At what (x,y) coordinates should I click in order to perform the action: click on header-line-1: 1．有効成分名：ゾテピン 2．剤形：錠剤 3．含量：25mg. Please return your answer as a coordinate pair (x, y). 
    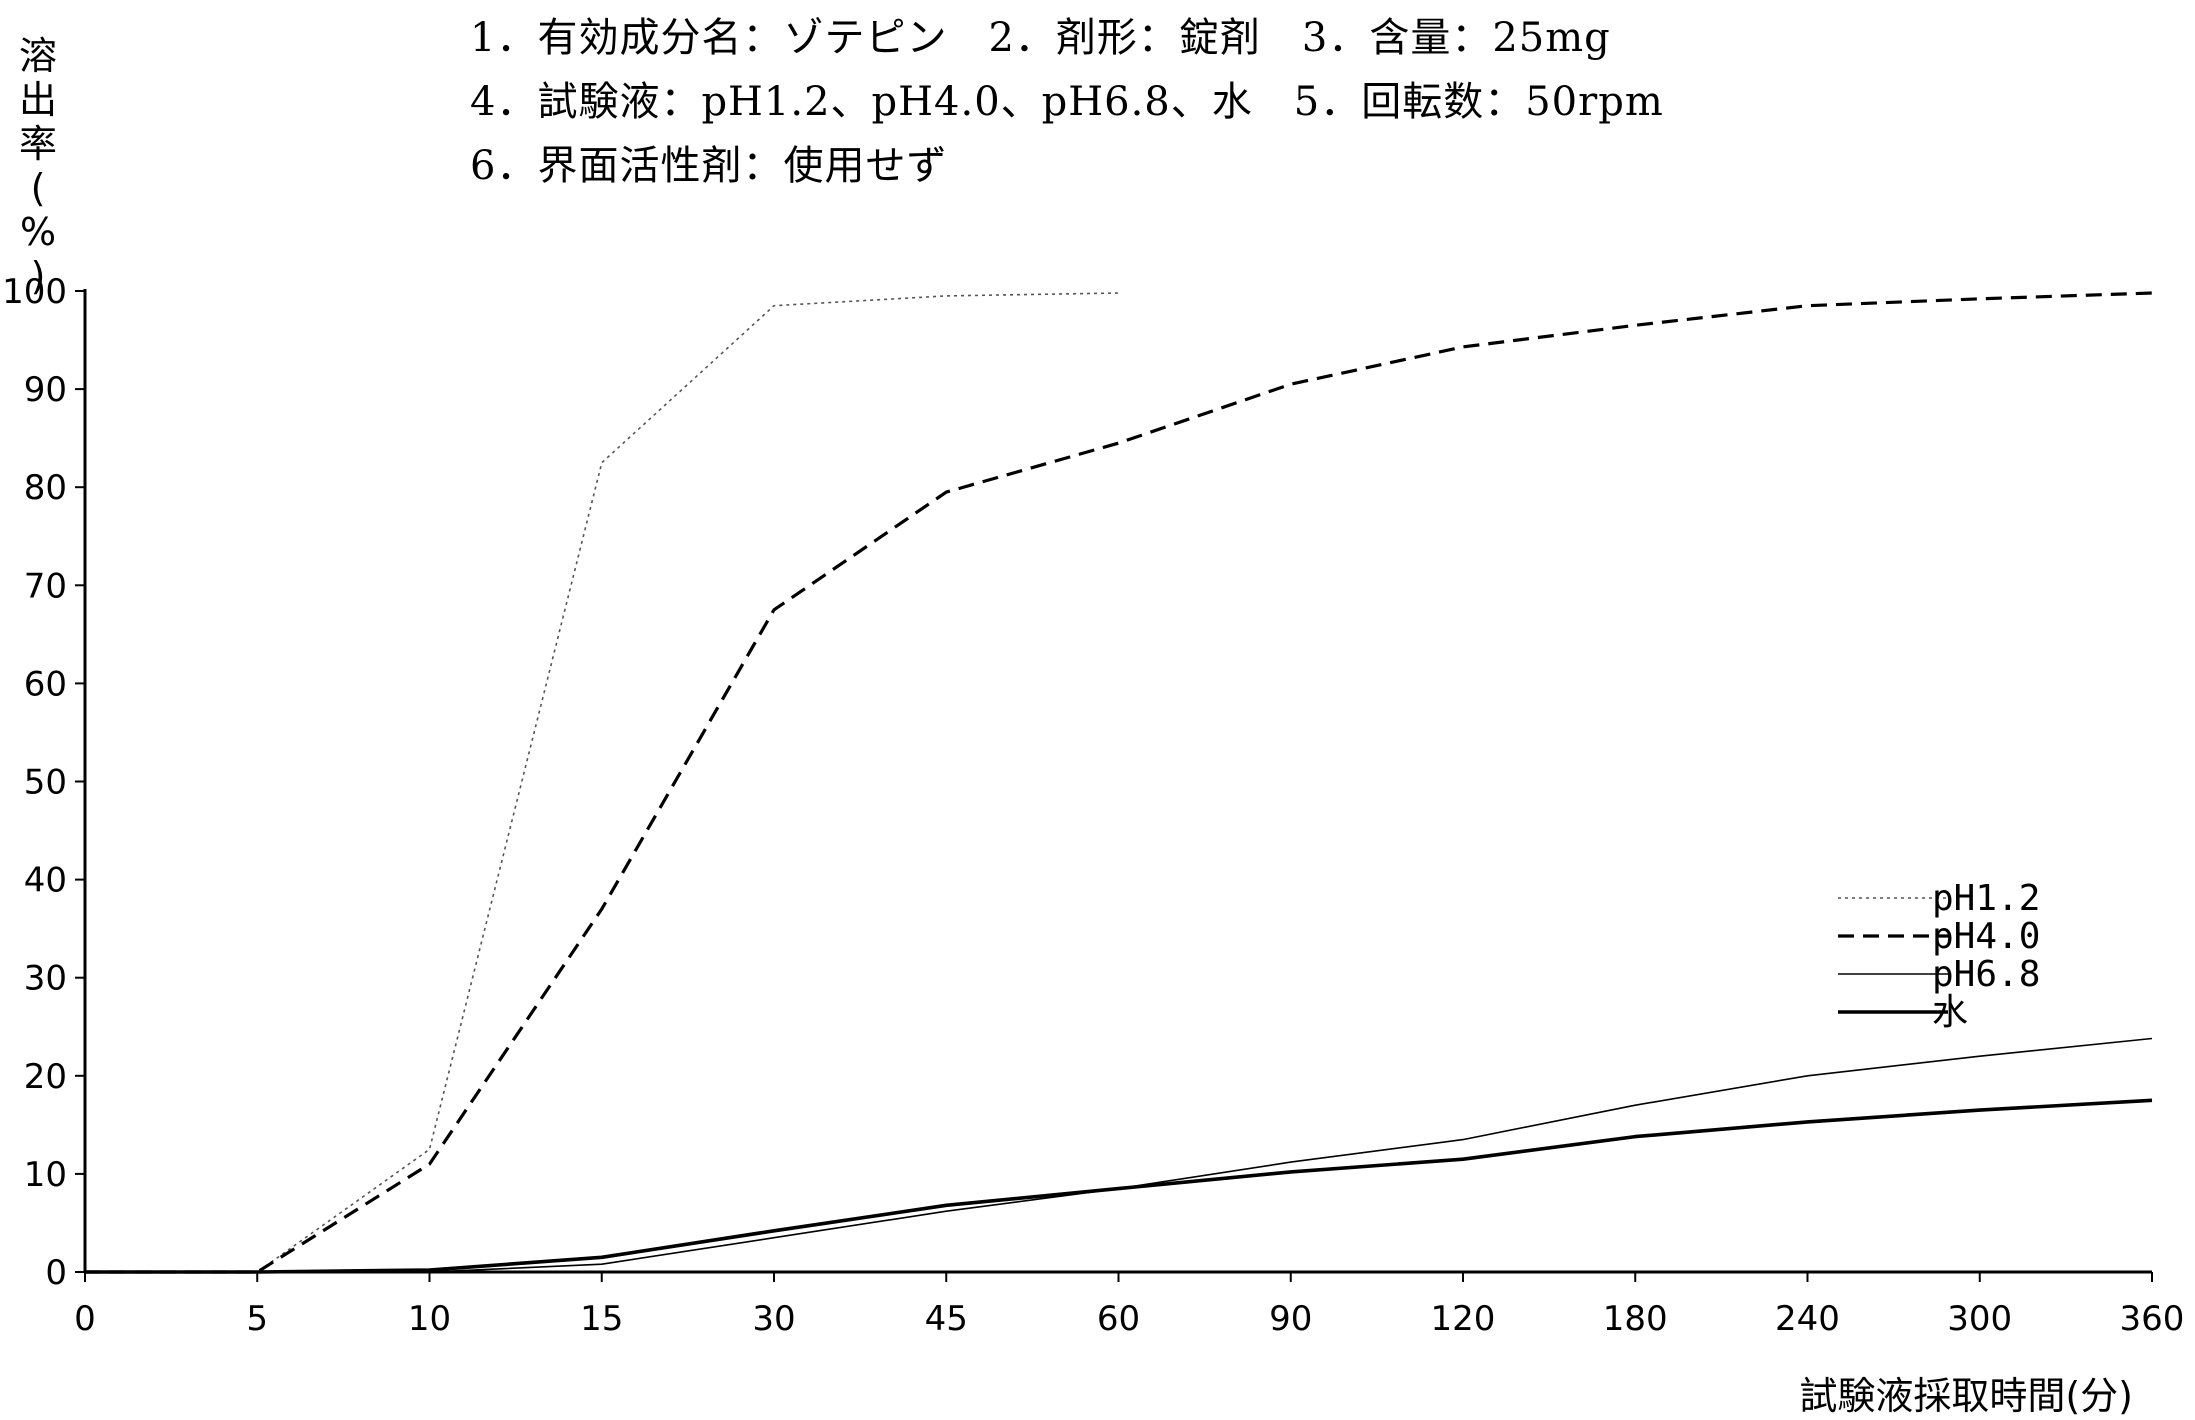
    Looking at the image, I should click on (1040, 38).